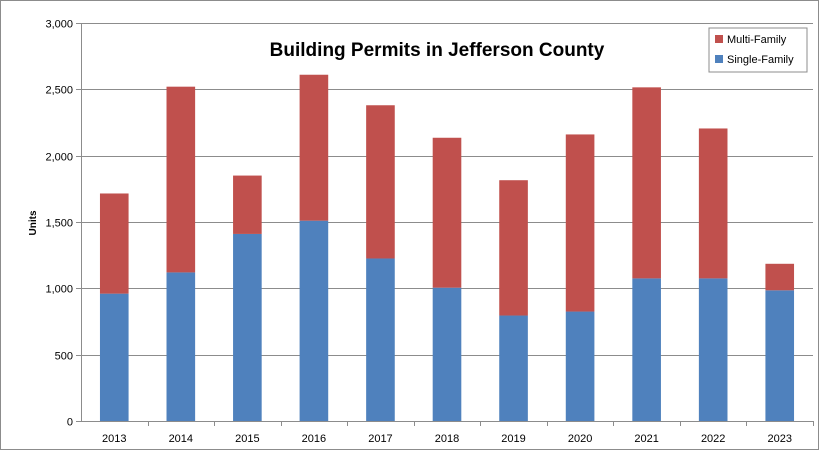 This screenshot has height=456, width=821. What do you see at coordinates (760, 60) in the screenshot?
I see `legend-label-single-family: Single-Family` at bounding box center [760, 60].